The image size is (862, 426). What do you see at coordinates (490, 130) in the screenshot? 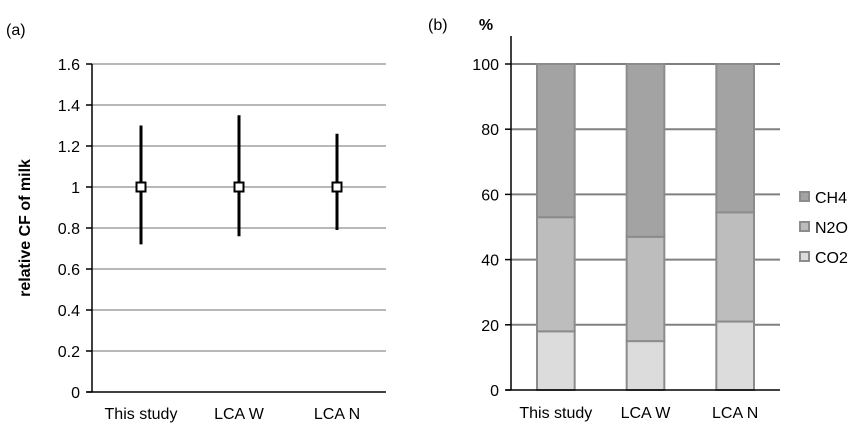
I see `panel-b-y-tick-label: 80` at bounding box center [490, 130].